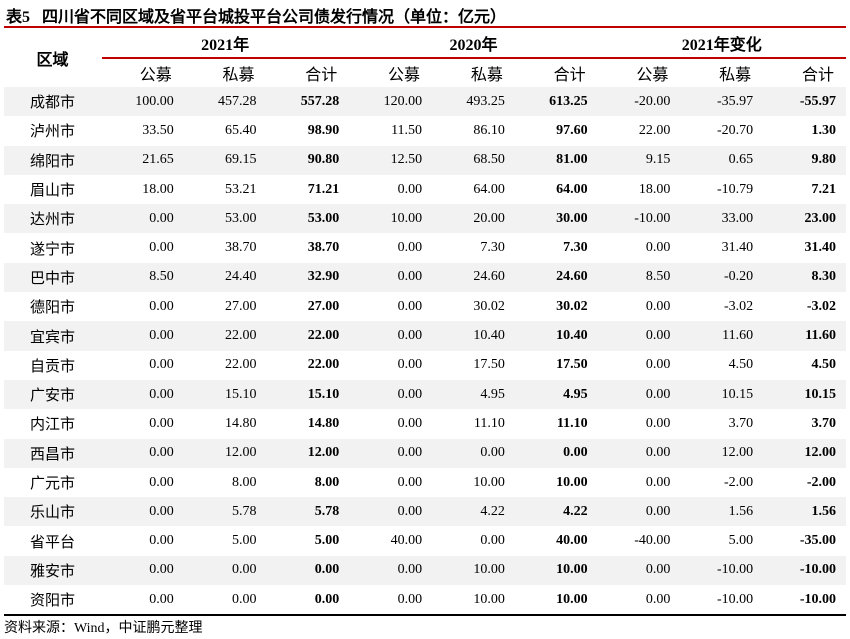 The width and height of the screenshot is (850, 639). I want to click on region-name: 省平台, so click(52, 542).